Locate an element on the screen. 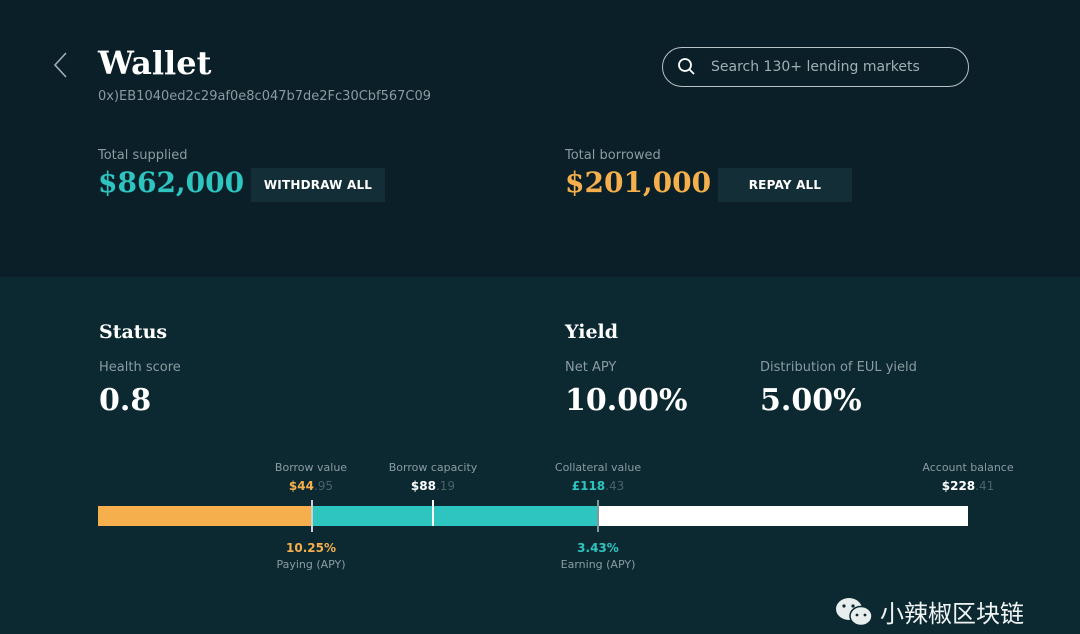  paying-apy-label: Paying (APY) is located at coordinates (311, 564).